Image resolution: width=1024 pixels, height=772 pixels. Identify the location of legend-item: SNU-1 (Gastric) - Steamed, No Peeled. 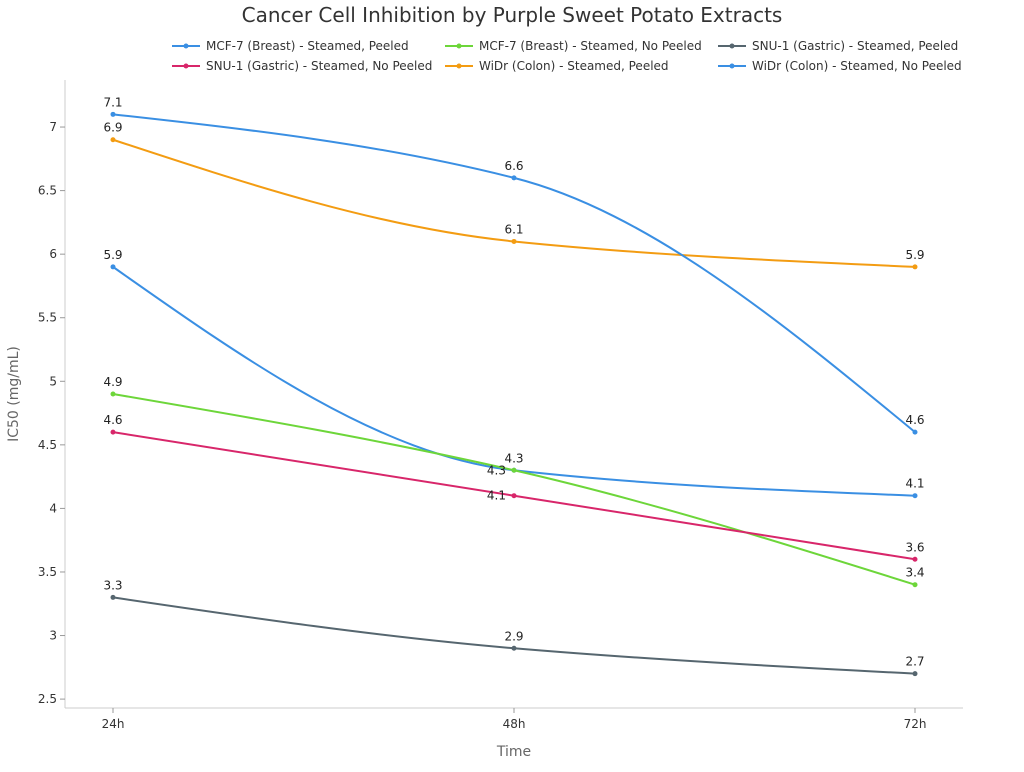
(302, 66).